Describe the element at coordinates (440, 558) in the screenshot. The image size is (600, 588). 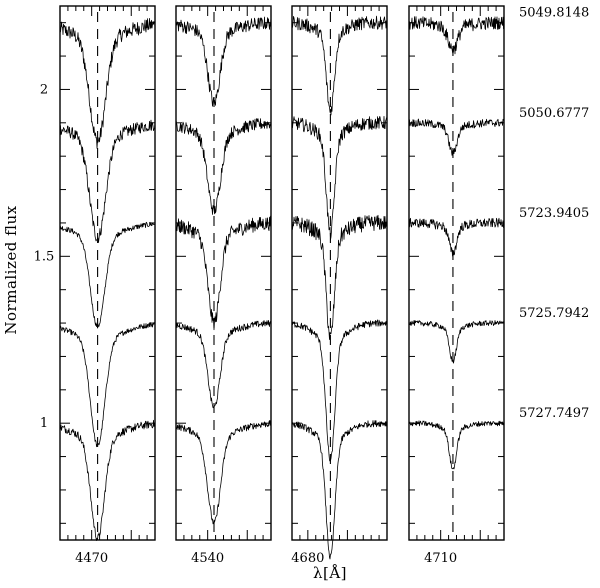
I see `x-tick-label: 4710` at that location.